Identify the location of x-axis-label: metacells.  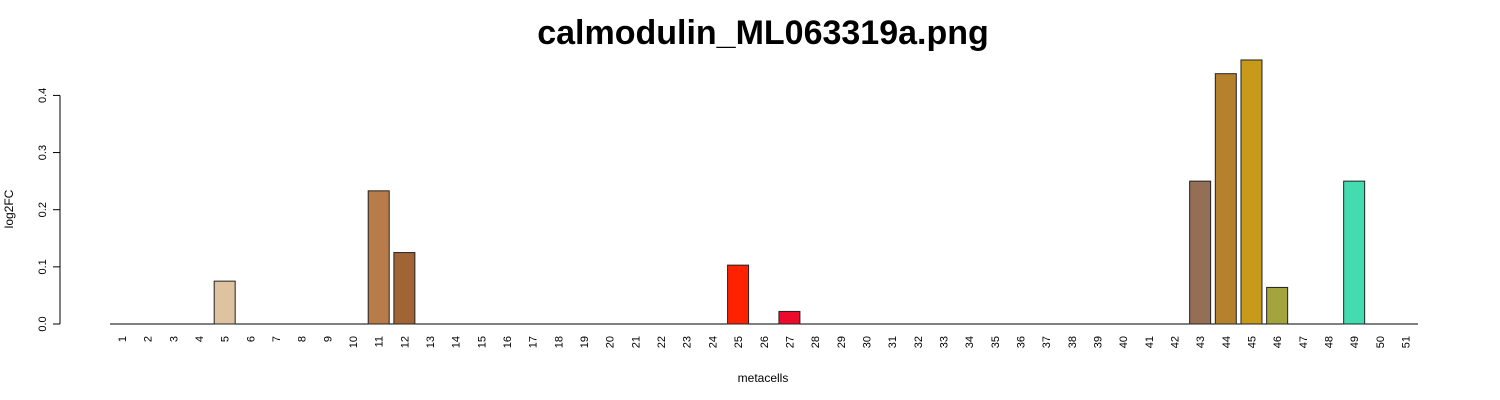
(763, 378).